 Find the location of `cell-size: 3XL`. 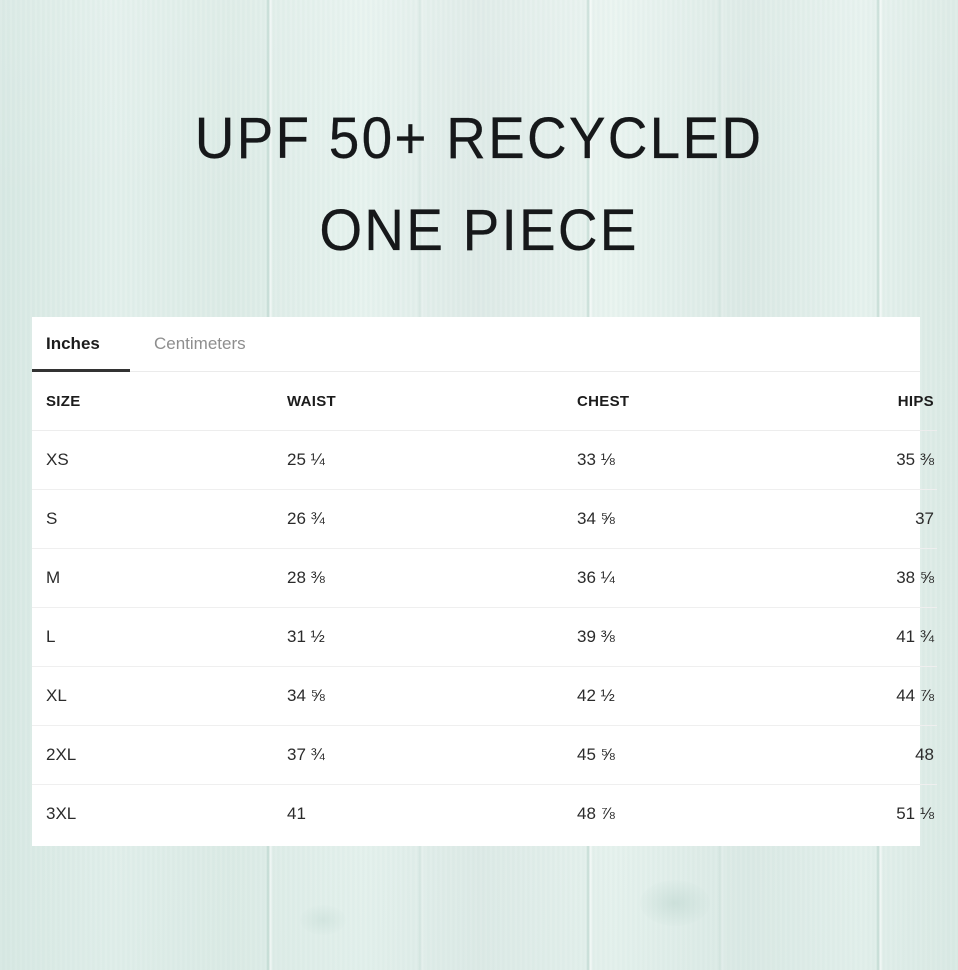

cell-size: 3XL is located at coordinates (61, 813).